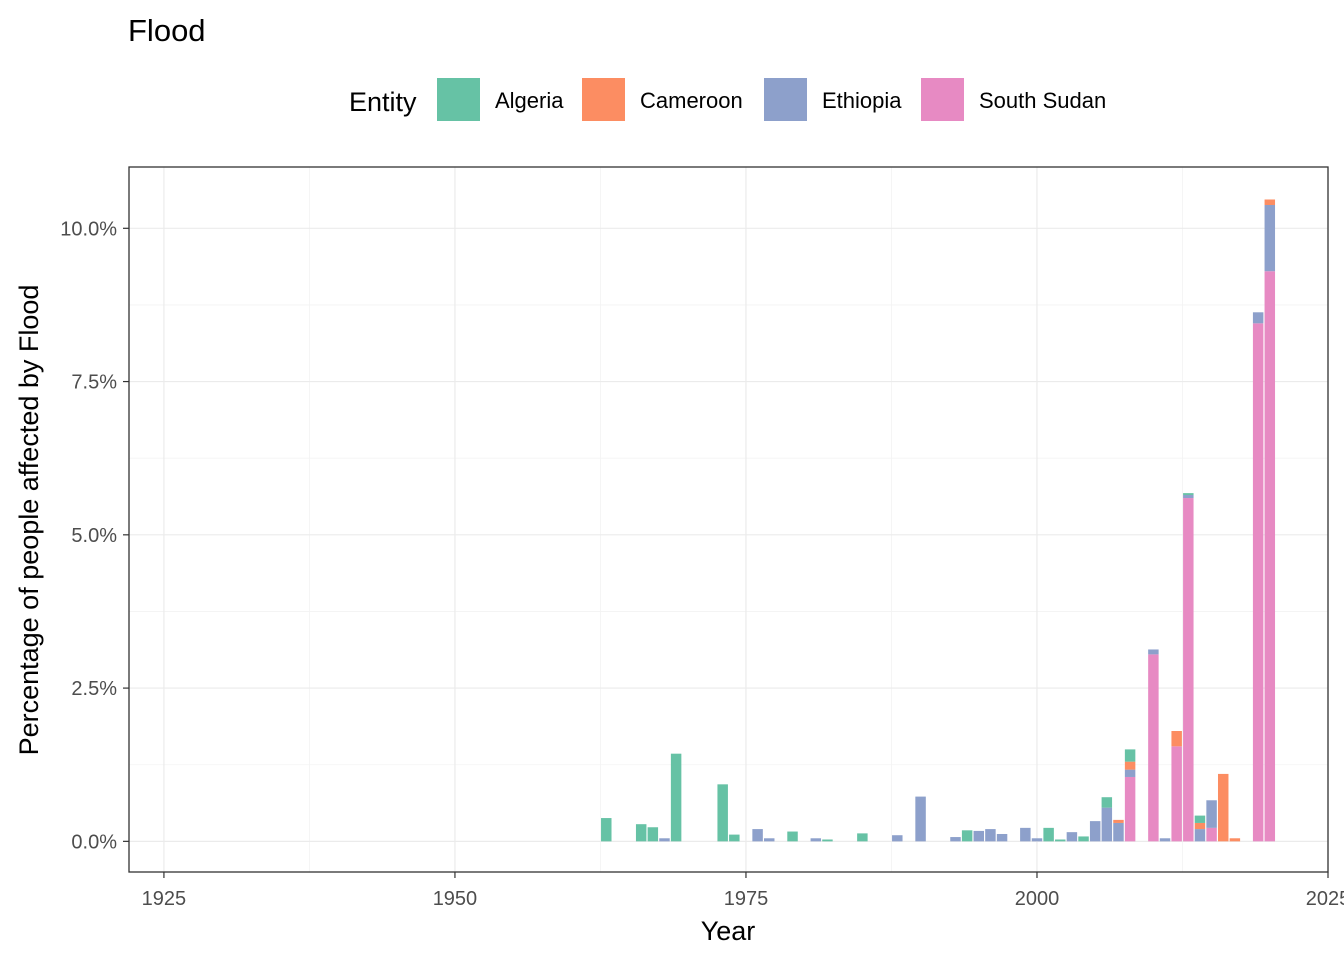 Image resolution: width=1344 pixels, height=960 pixels. Describe the element at coordinates (897, 838) in the screenshot. I see `bar-ethiopia-1988` at that location.